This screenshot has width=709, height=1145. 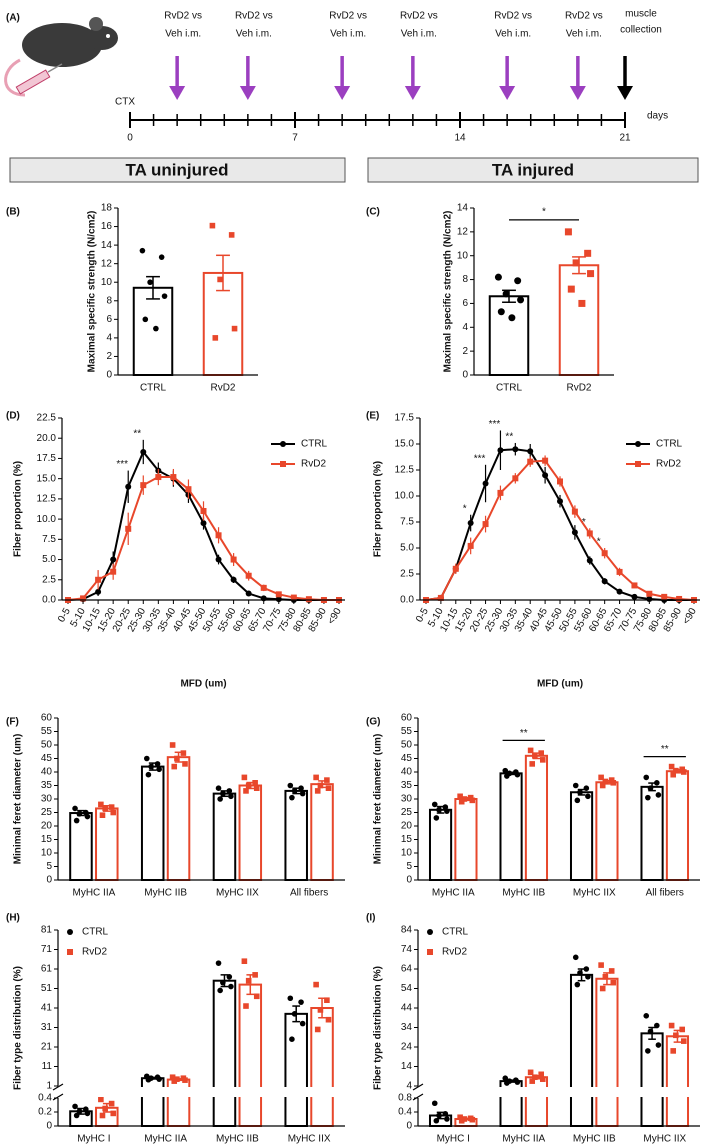 What do you see at coordinates (18, 799) in the screenshot?
I see `y-axis-title: Minimal feret diameter (um)` at bounding box center [18, 799].